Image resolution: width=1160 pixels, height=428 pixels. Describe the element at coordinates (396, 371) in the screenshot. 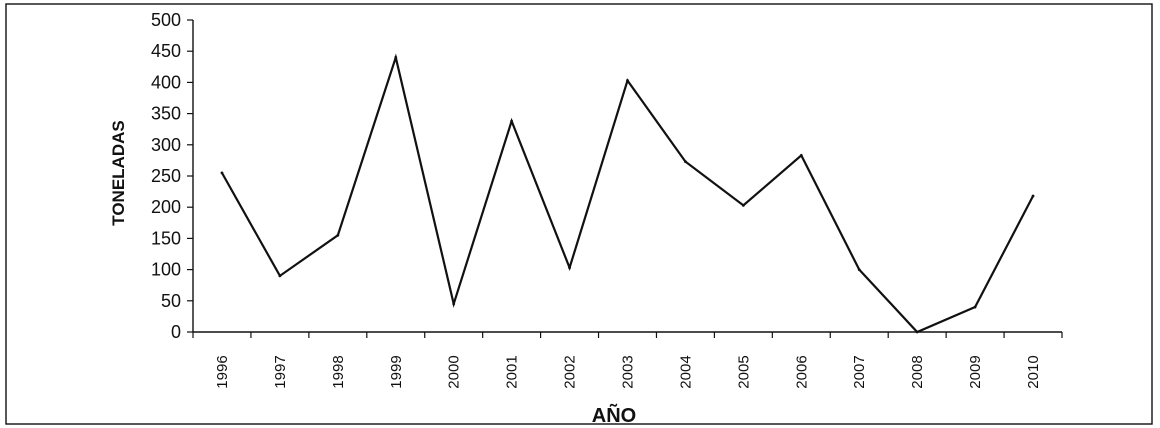

I see `x-tick-label: 1999` at that location.